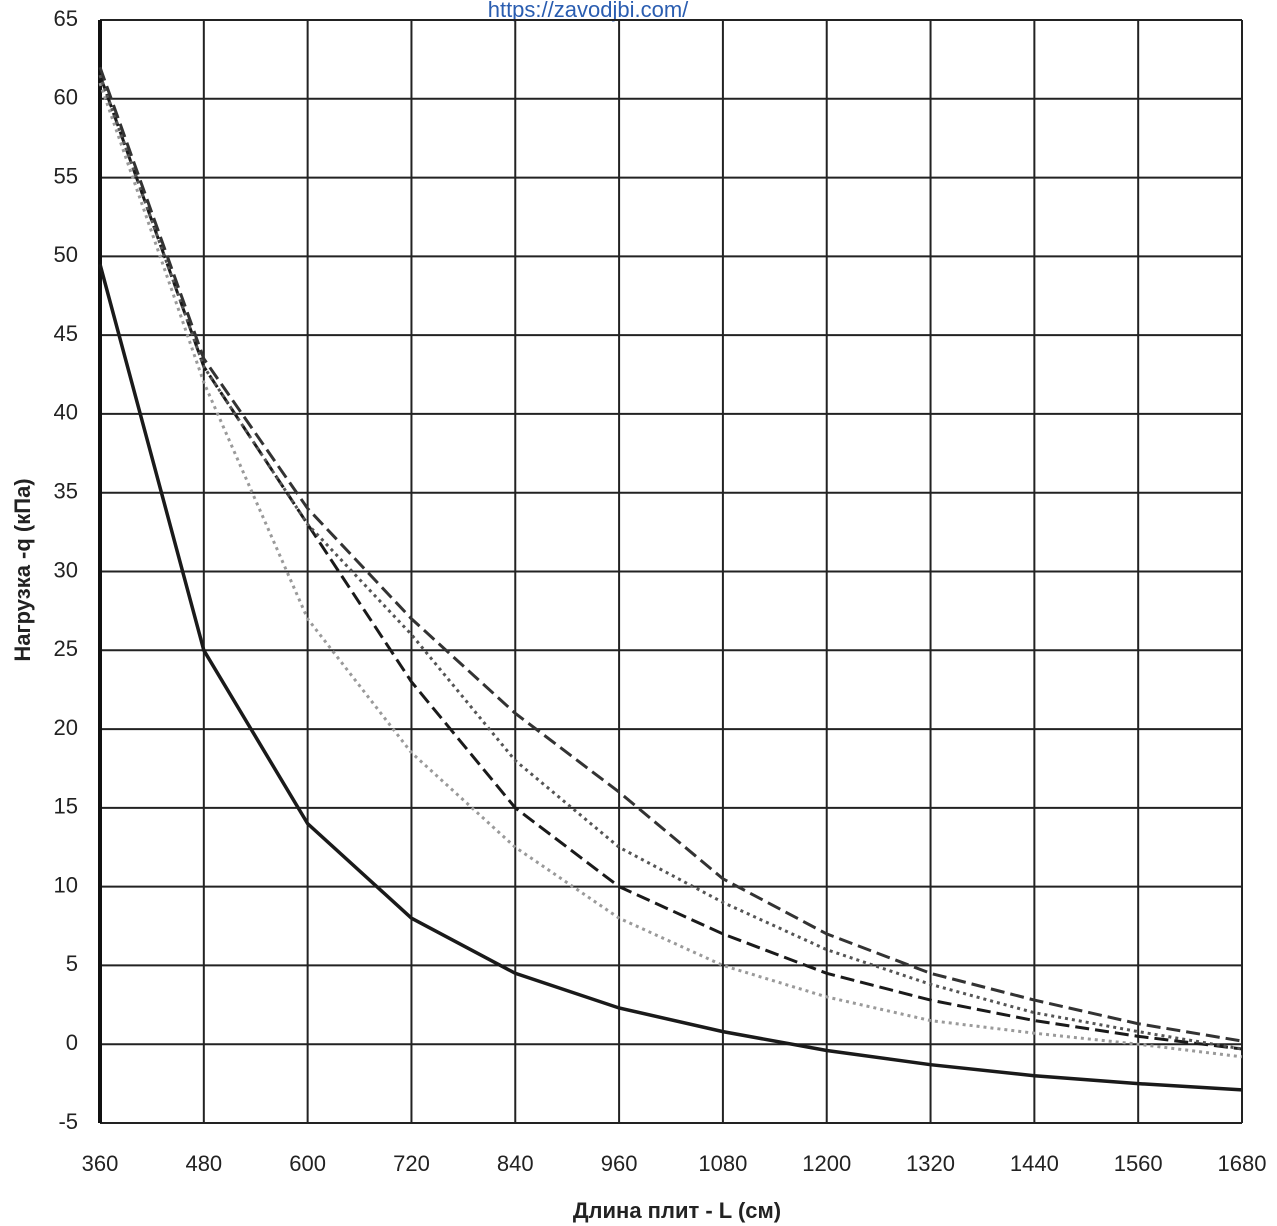 This screenshot has width=1277, height=1226. Describe the element at coordinates (588, 11) in the screenshot. I see `source-url: https://zavodjbi.com/` at that location.